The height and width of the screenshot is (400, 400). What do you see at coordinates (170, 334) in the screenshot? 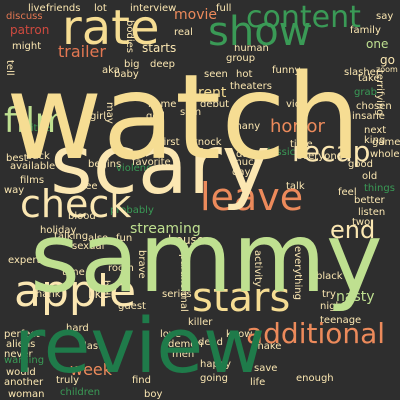
I see `word-love: love` at bounding box center [170, 334].